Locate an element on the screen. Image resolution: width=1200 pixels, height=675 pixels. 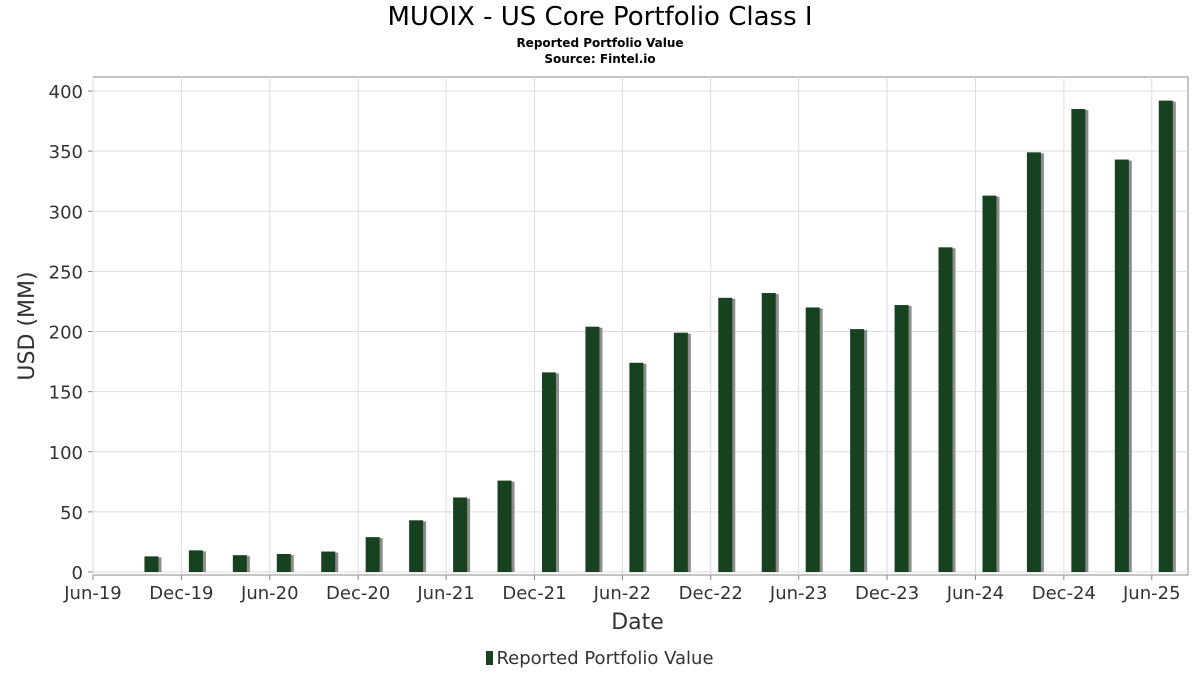
x-tick-label: Jun-22 is located at coordinates (622, 593).